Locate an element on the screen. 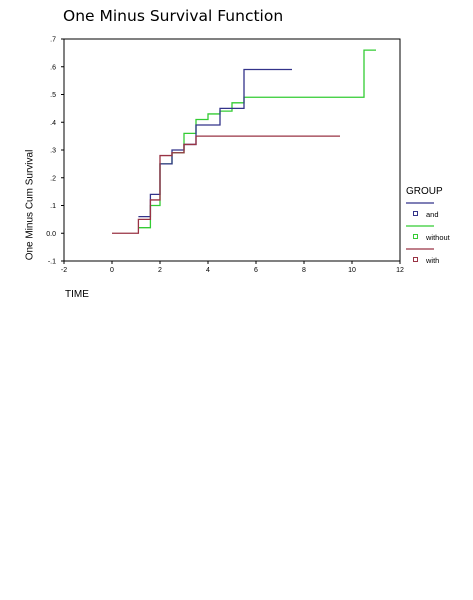 Image resolution: width=473 pixels, height=600 pixels. x-tick-label: 8 is located at coordinates (304, 270).